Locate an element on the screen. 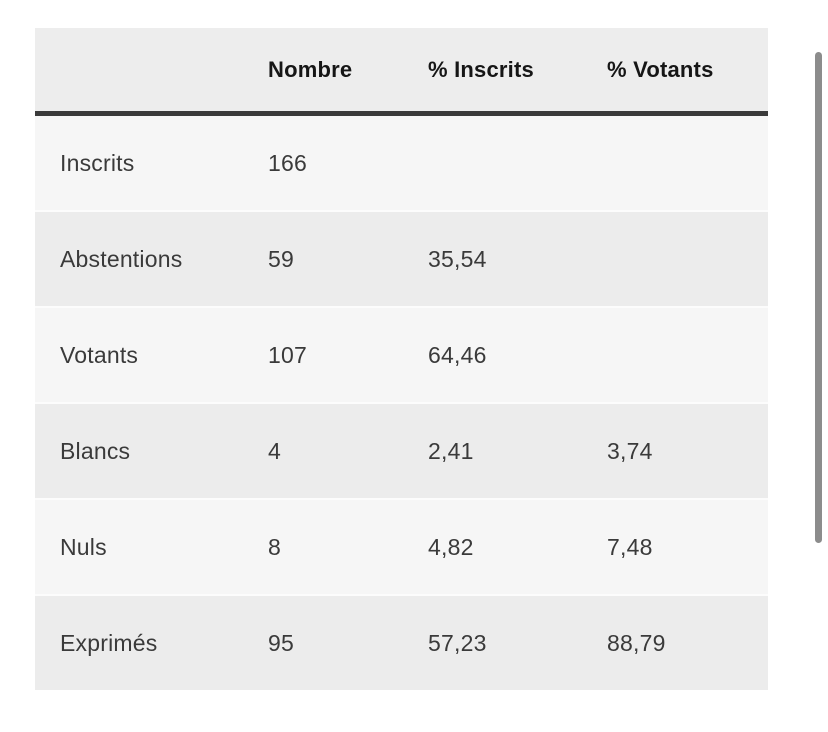 This screenshot has width=828, height=732. row-label: Exprimés is located at coordinates (151, 642).